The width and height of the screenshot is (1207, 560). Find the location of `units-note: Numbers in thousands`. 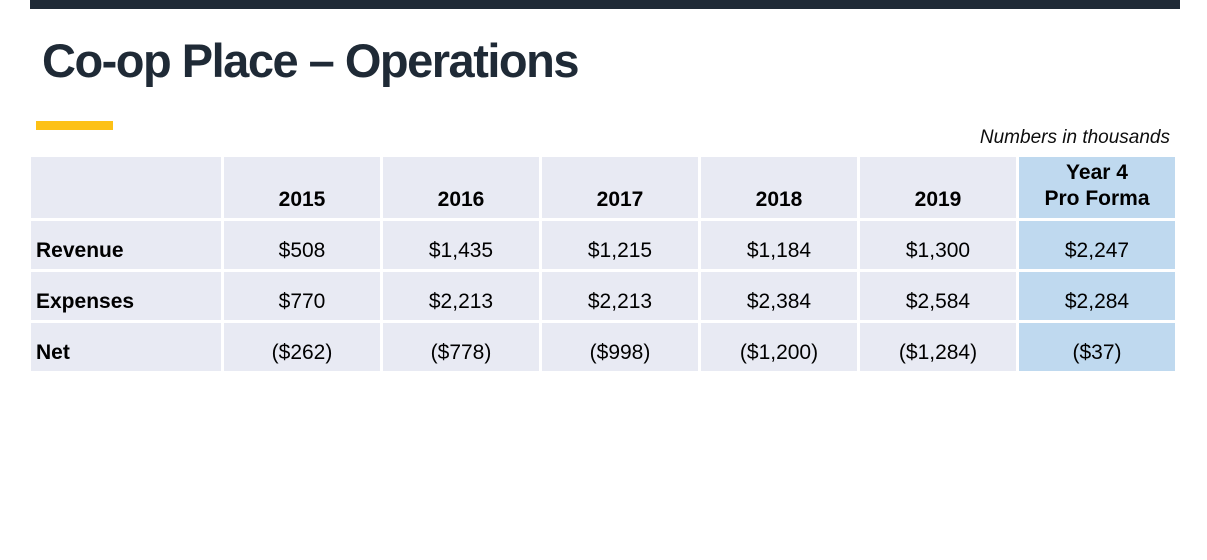

units-note: Numbers in thousands is located at coordinates (1074, 137).